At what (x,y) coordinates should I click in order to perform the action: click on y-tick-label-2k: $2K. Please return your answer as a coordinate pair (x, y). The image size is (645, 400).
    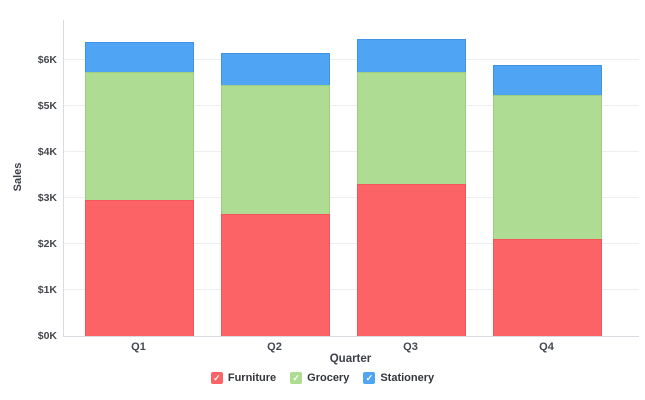
    Looking at the image, I should click on (47, 244).